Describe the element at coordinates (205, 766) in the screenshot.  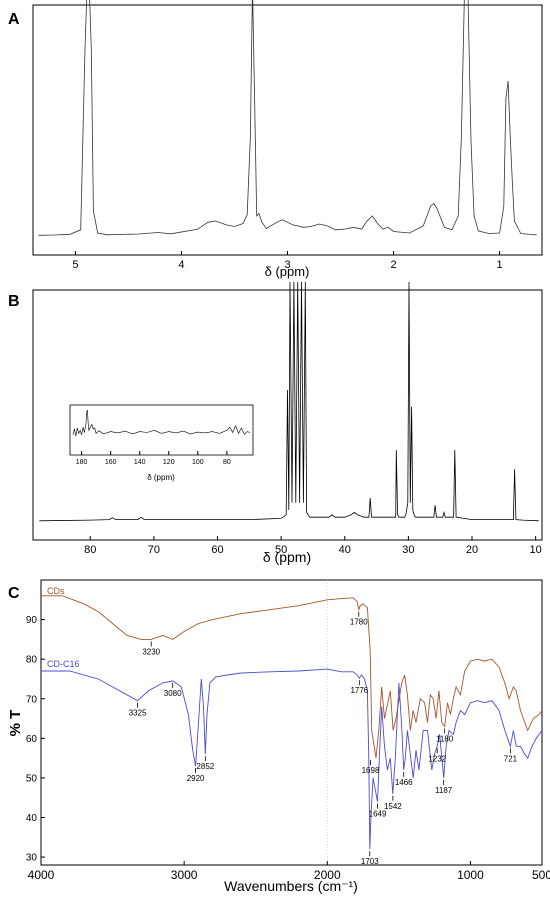
I see `peak-label: 2852` at that location.